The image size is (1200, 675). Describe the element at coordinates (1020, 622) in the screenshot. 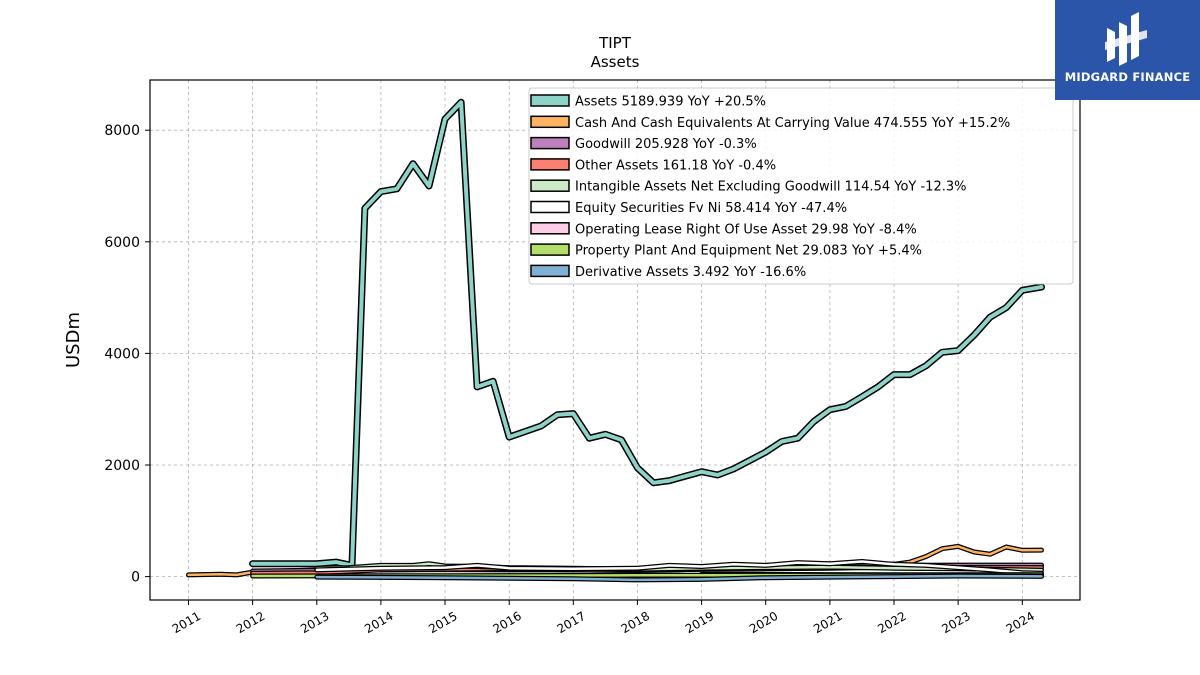

I see `x-tick-label: 2024` at that location.